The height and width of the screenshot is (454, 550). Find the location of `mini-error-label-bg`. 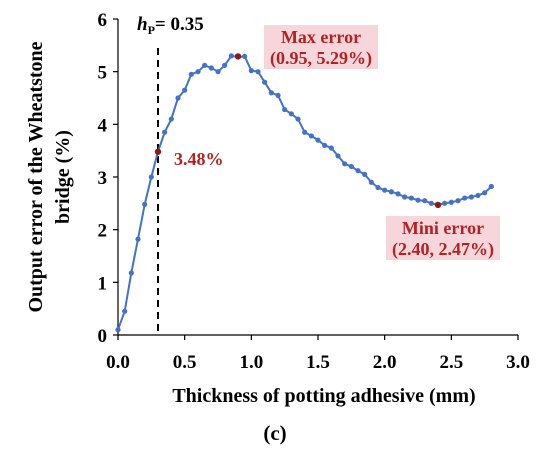

mini-error-label-bg is located at coordinates (443, 238).